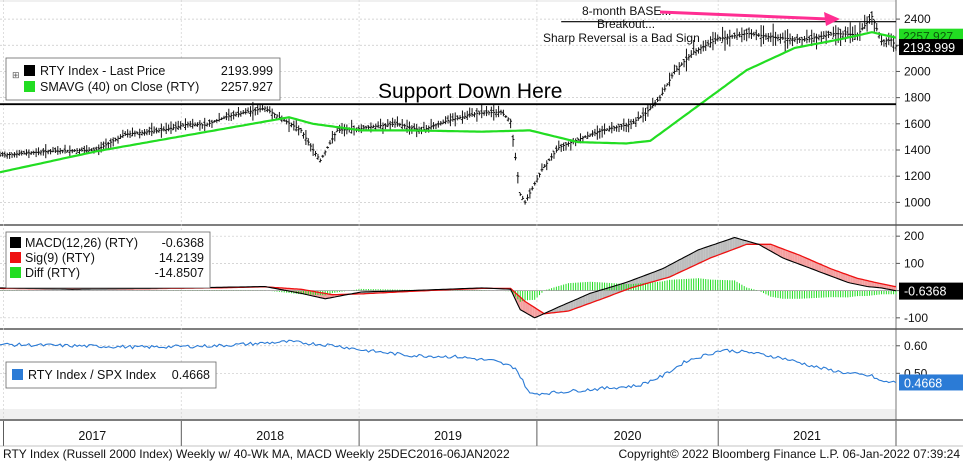 The image size is (963, 462). Describe the element at coordinates (15, 272) in the screenshot. I see `macd-legend-swatch` at that location.